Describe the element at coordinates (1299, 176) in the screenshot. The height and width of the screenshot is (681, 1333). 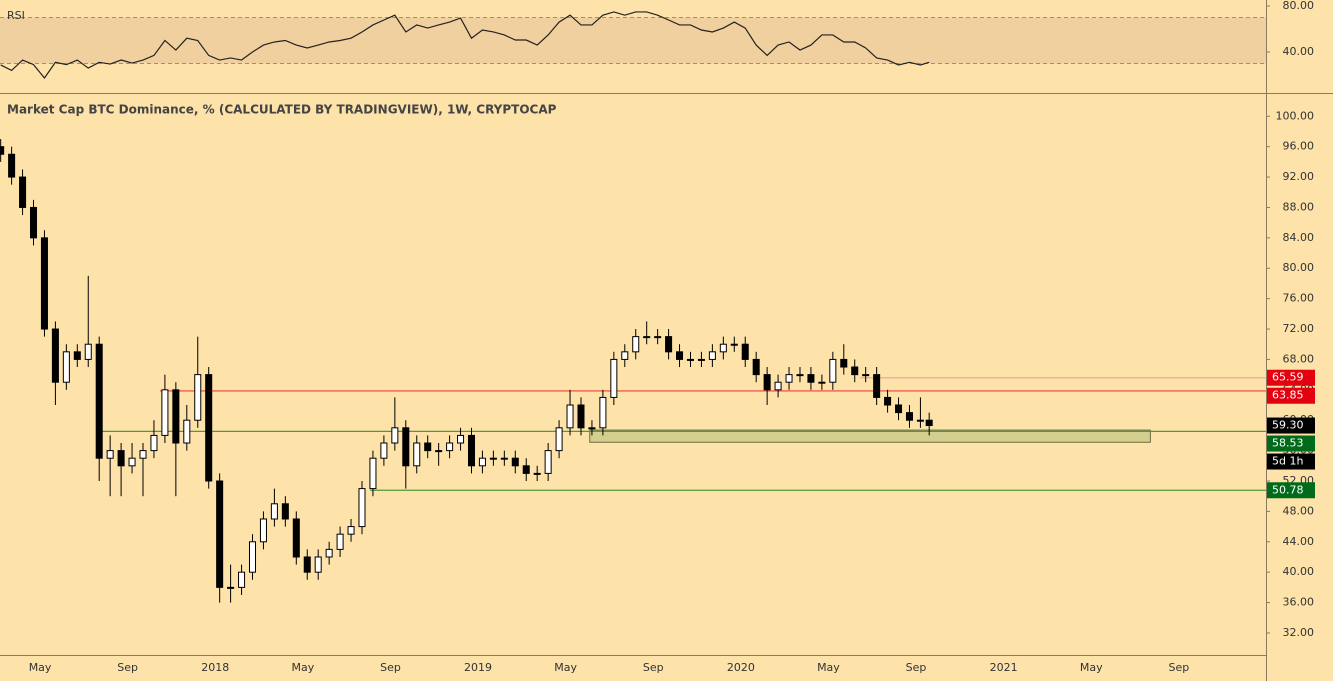
I see `y-tick-label: 92.00` at that location.